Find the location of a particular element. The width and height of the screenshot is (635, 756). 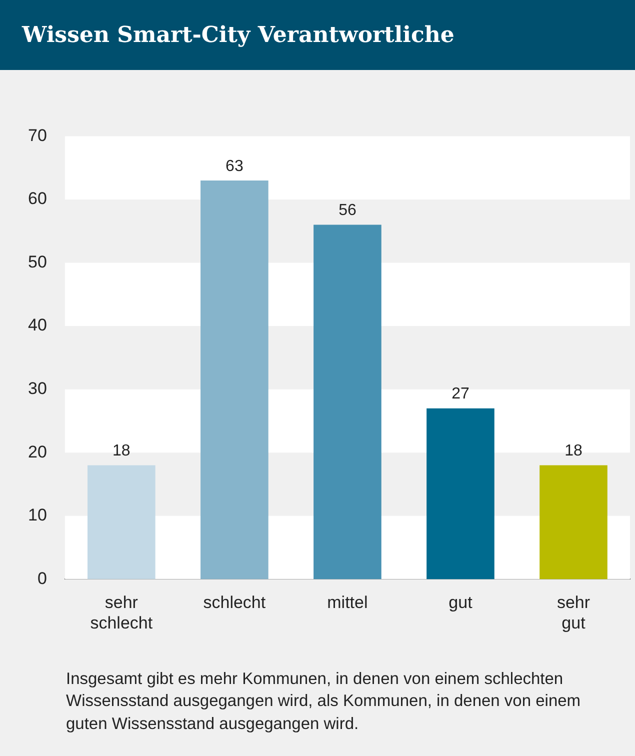

x-tick-label: mittel is located at coordinates (347, 602).